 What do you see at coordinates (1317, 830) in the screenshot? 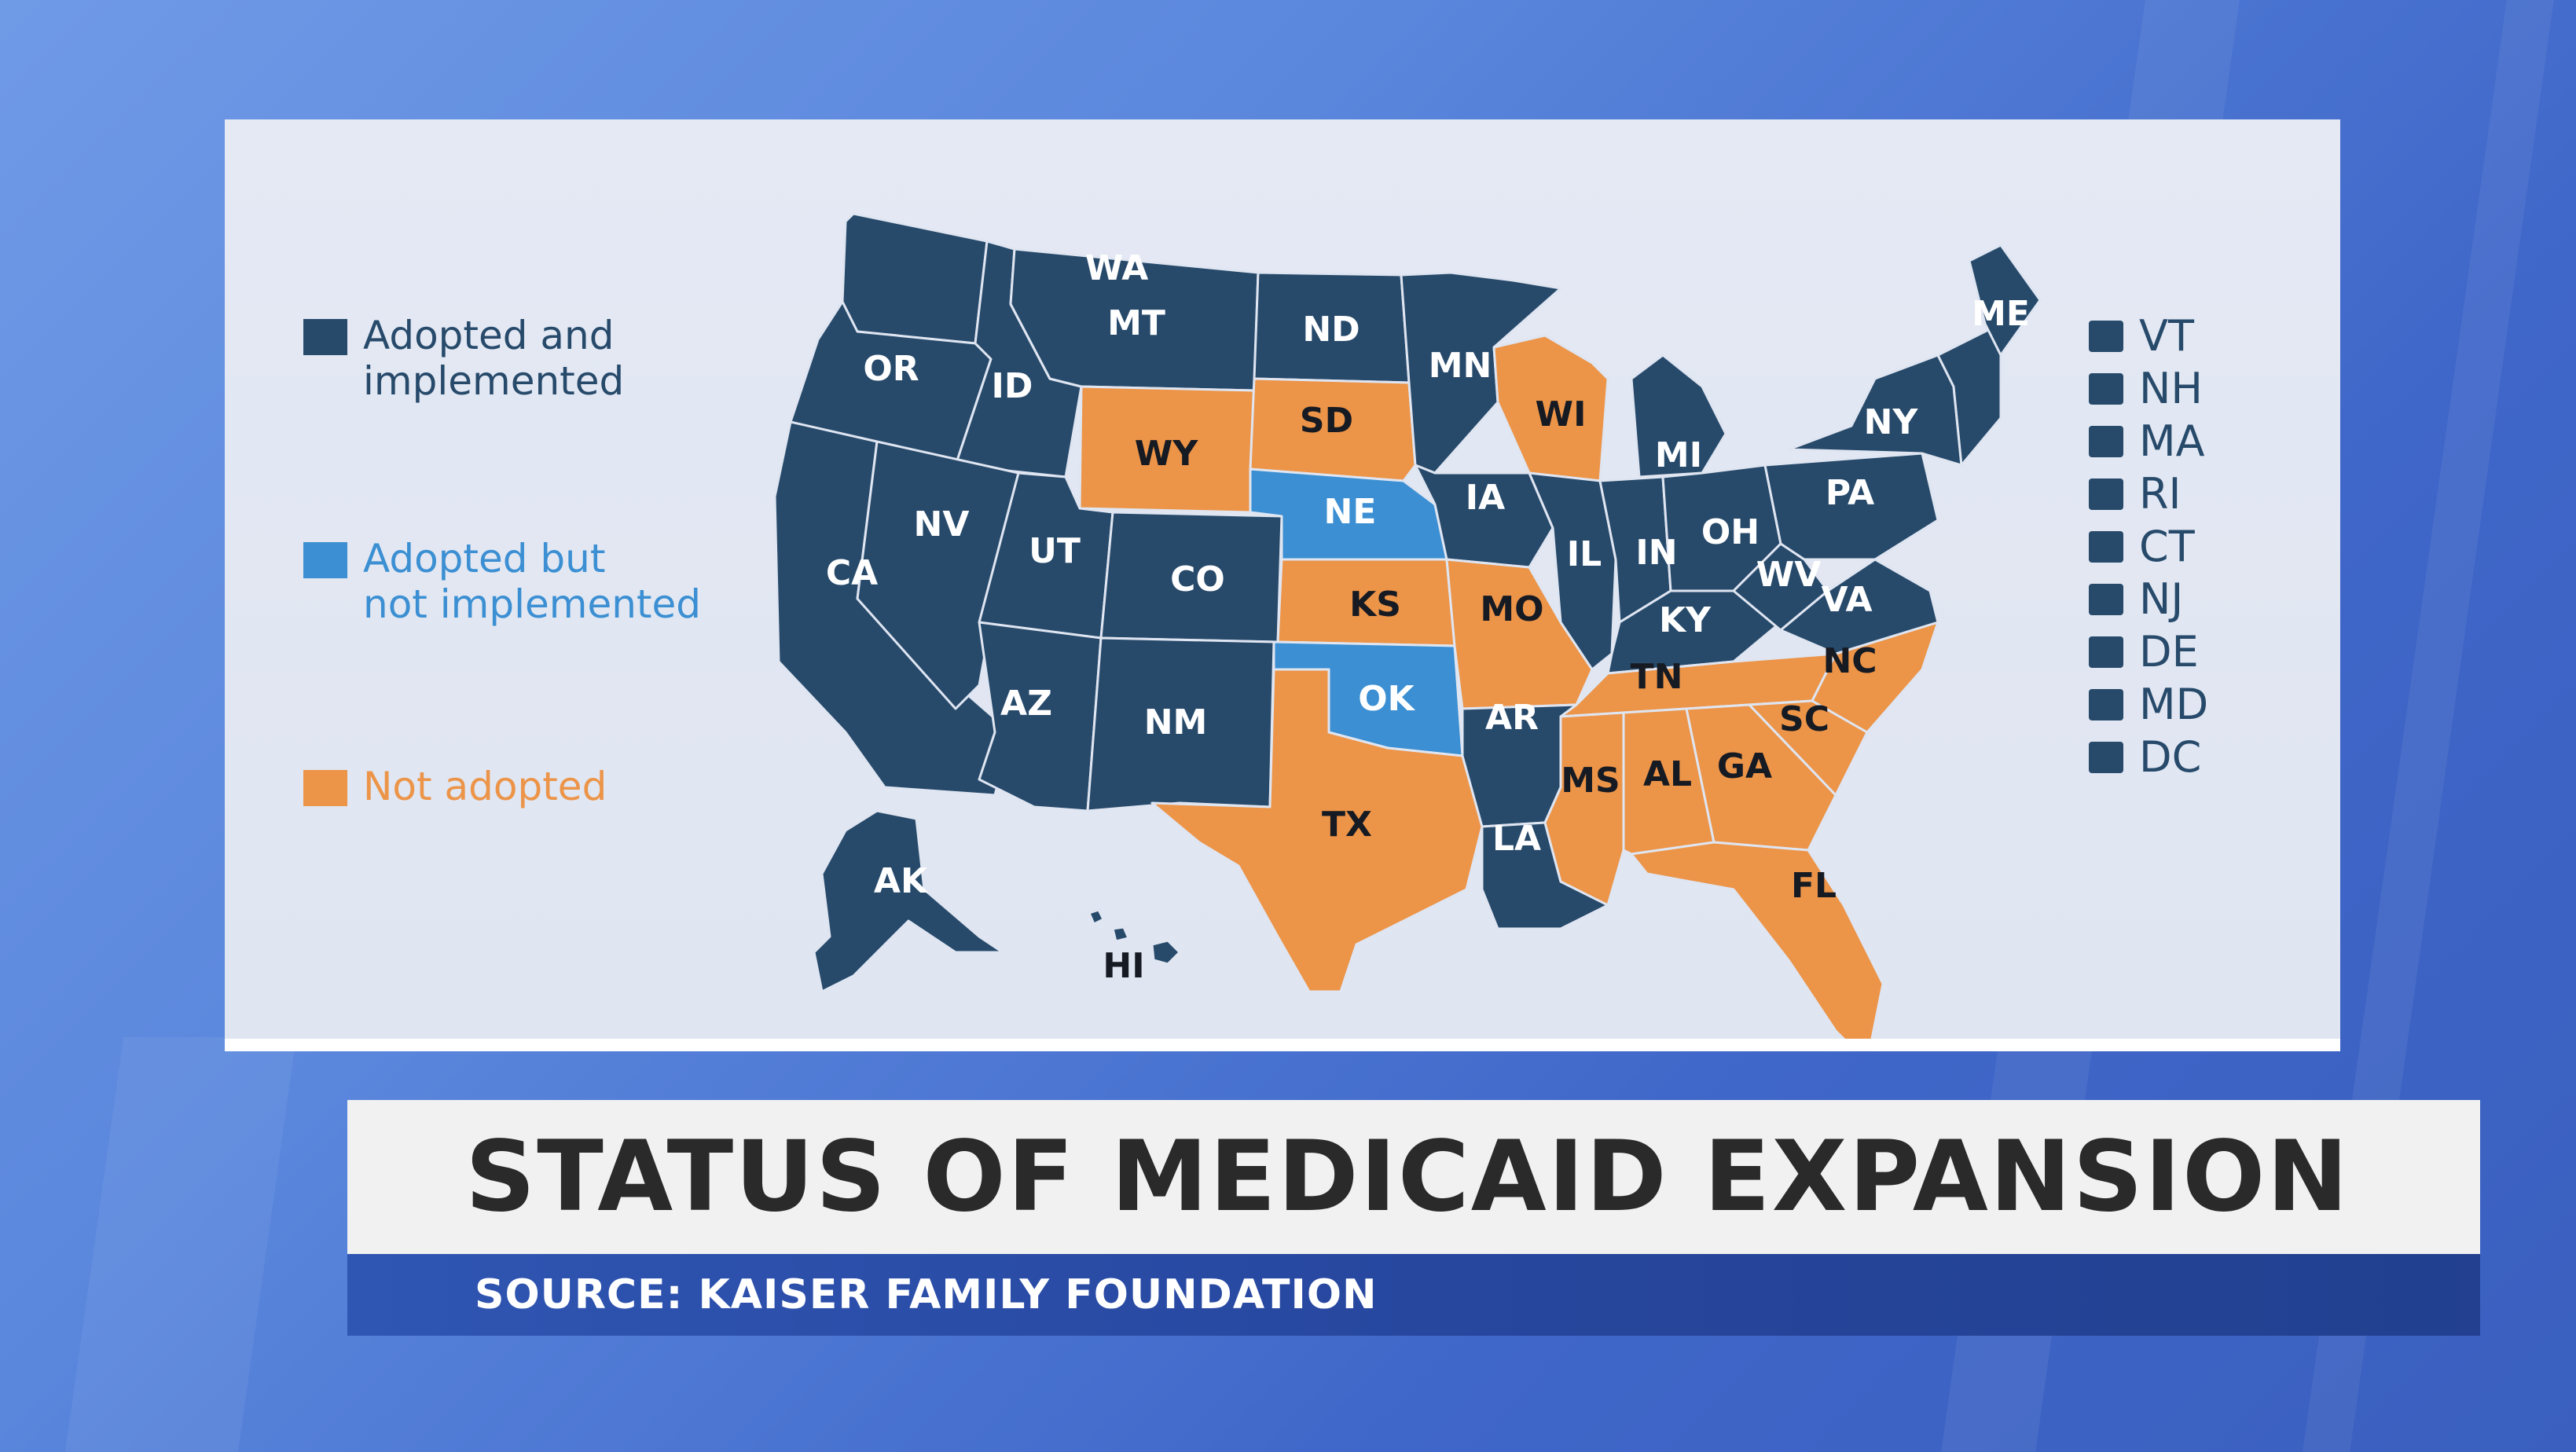
I see `state-TX` at bounding box center [1317, 830].